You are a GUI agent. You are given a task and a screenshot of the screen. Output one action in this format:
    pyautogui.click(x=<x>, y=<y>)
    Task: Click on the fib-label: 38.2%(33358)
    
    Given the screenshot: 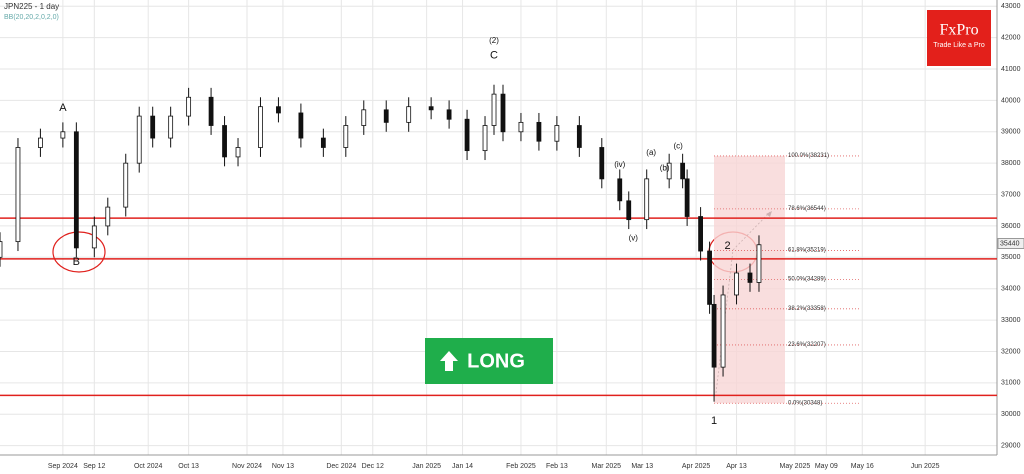 What is the action you would take?
    pyautogui.click(x=807, y=309)
    